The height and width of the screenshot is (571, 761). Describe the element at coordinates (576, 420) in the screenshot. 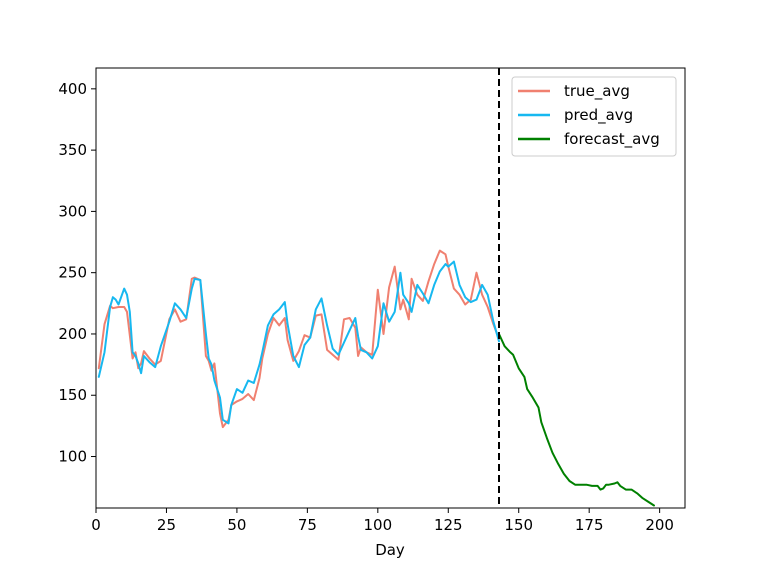

I see `series-line-forecast-avg` at that location.